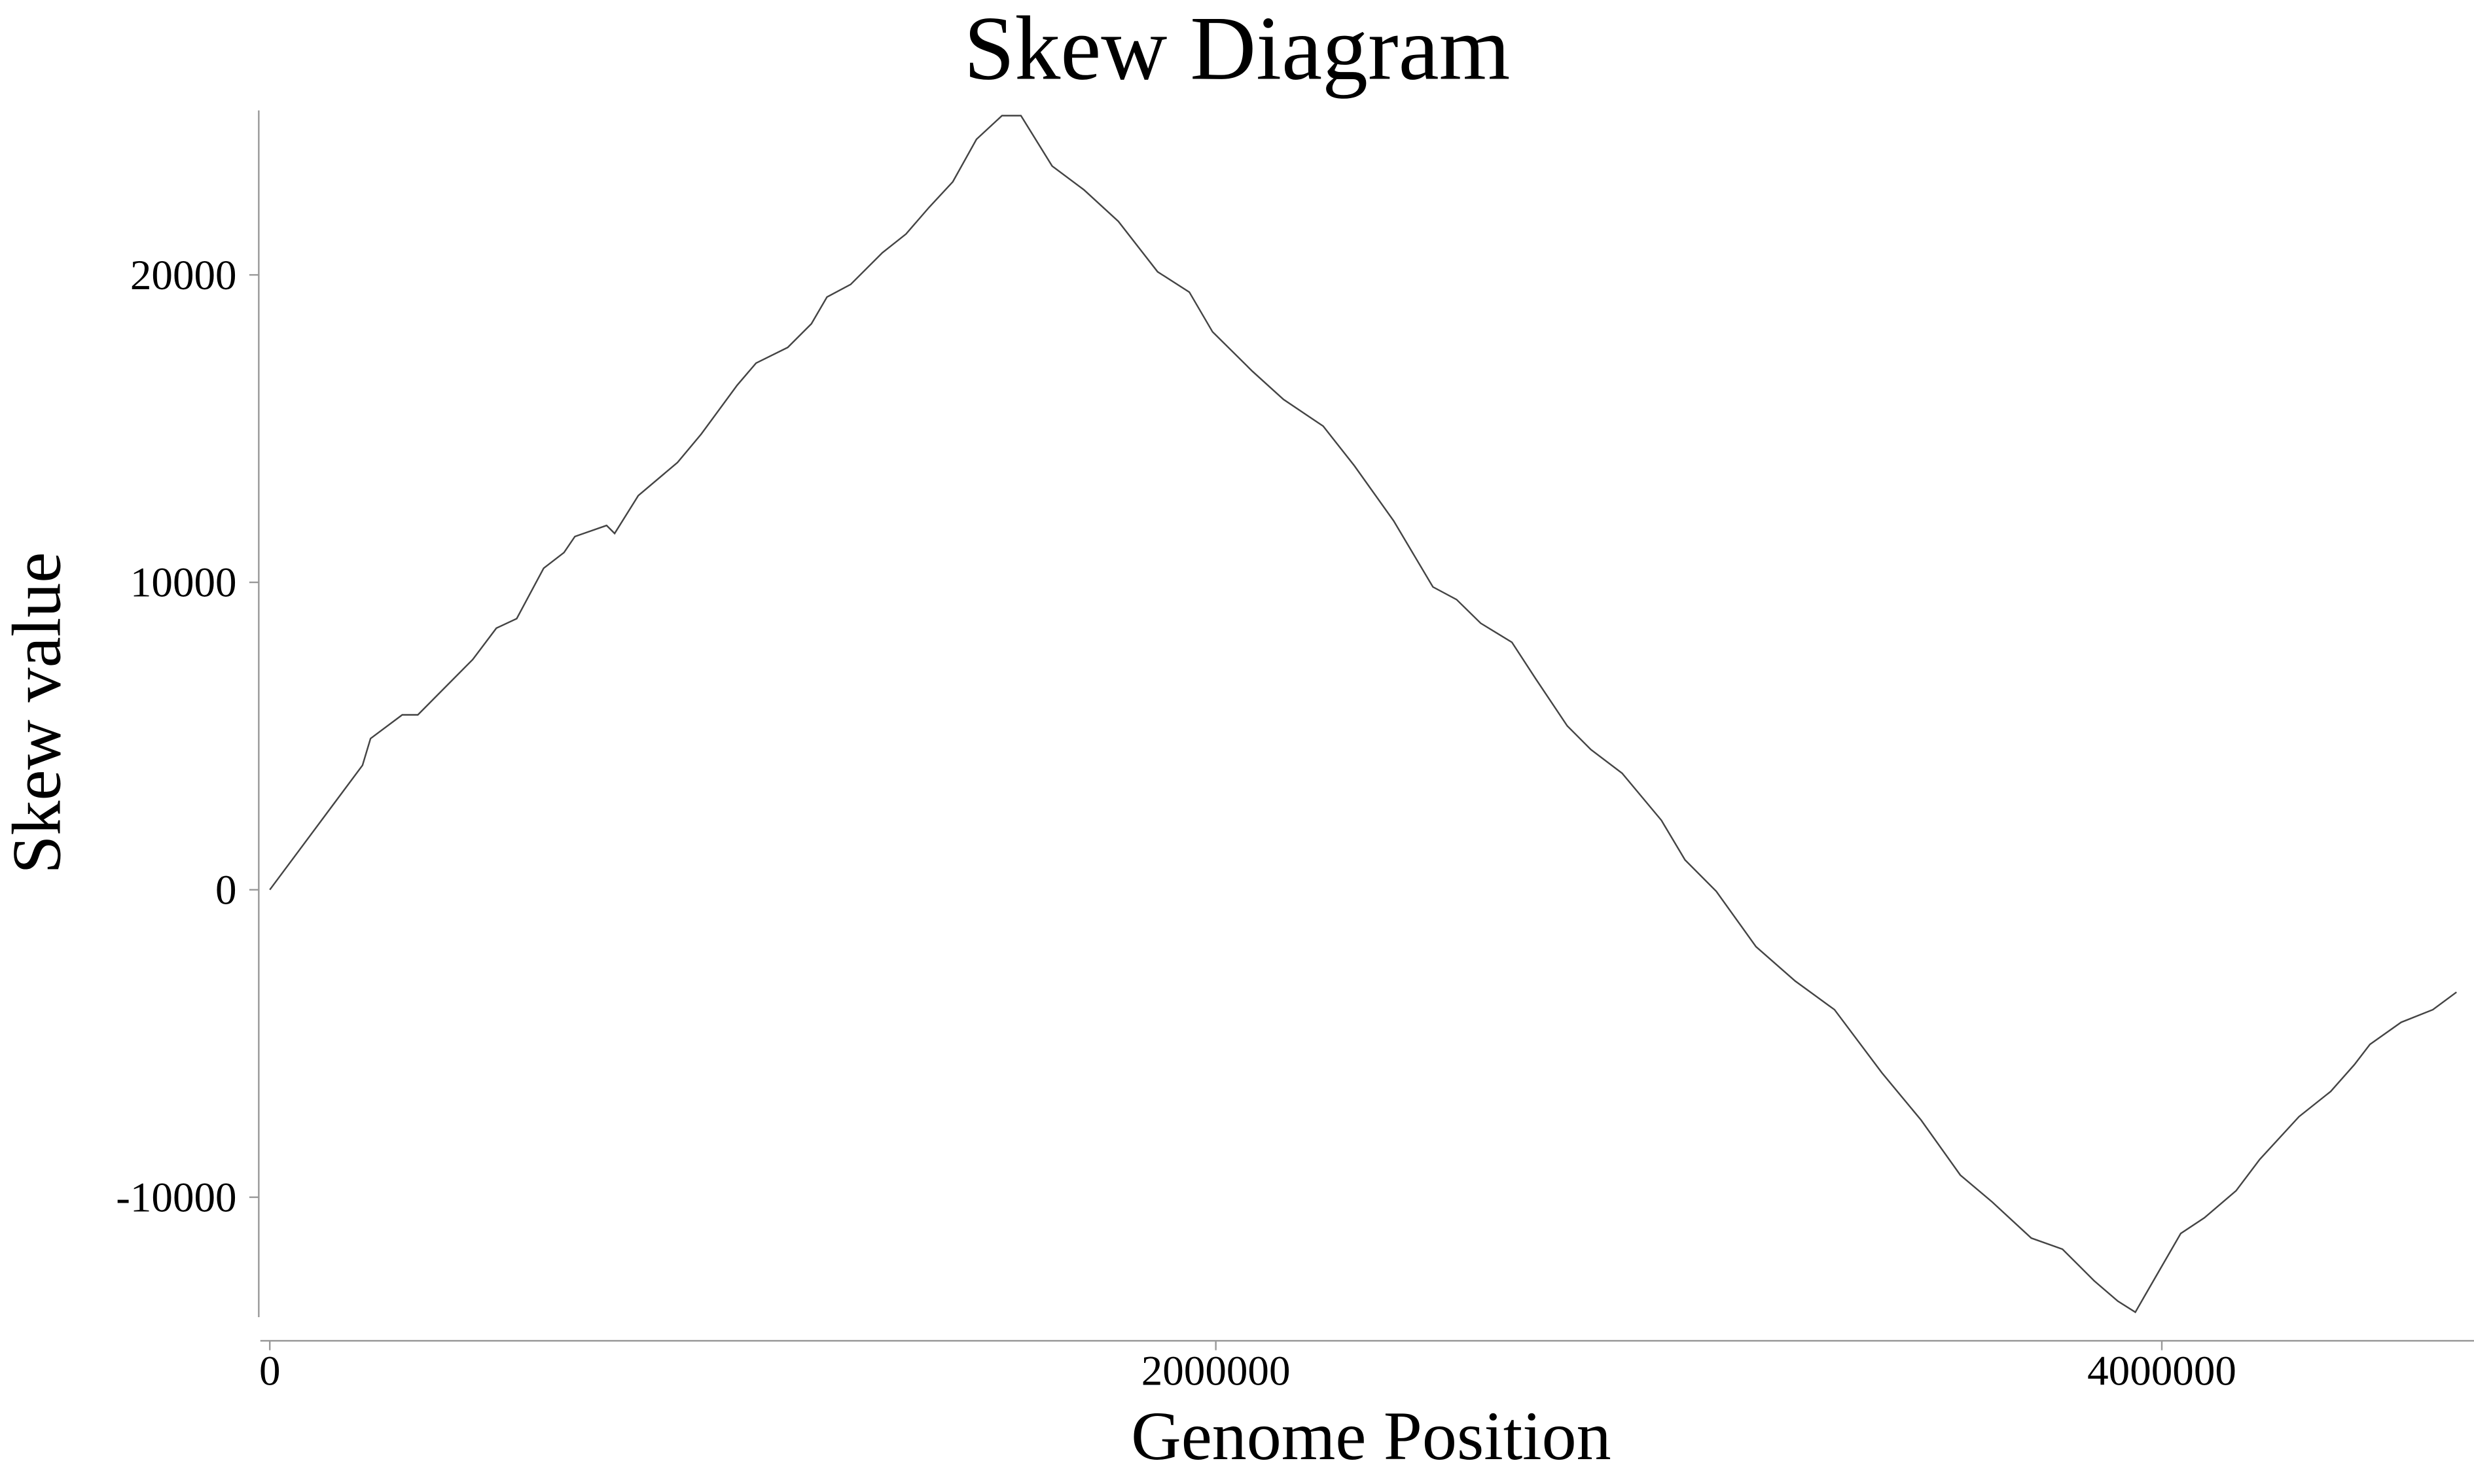  I want to click on y-tick-label: -10000, so click(176, 1198).